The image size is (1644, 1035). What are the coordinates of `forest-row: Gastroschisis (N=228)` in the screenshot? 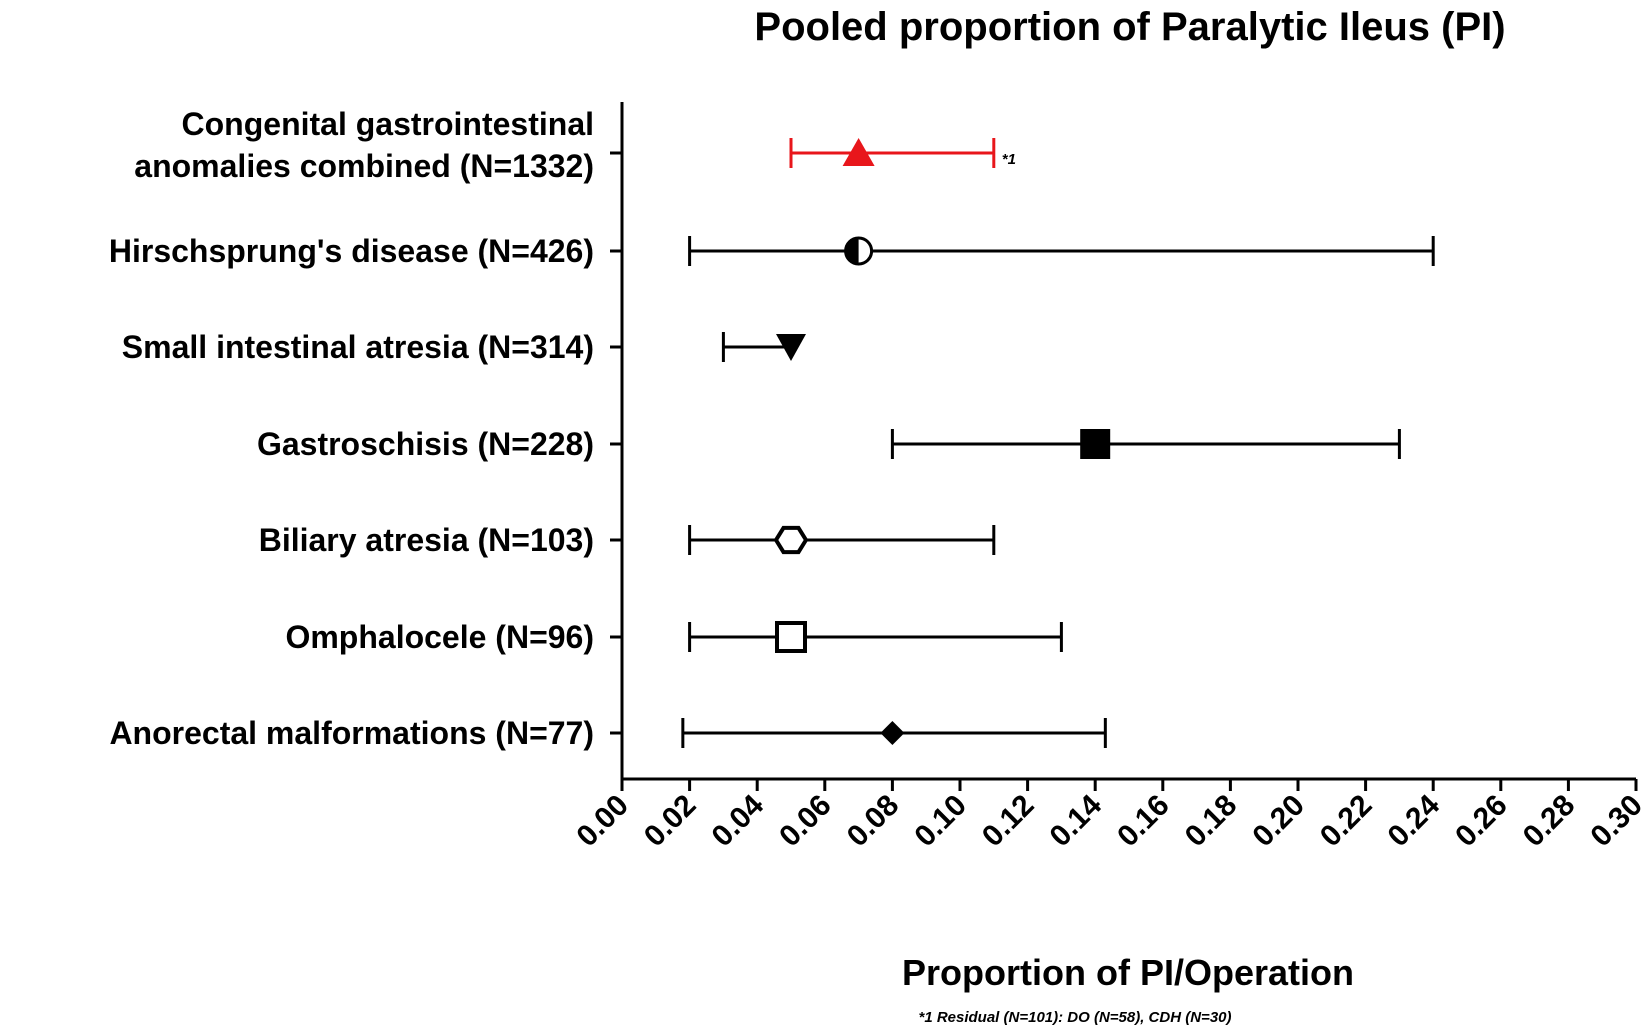 It's located at (829, 444).